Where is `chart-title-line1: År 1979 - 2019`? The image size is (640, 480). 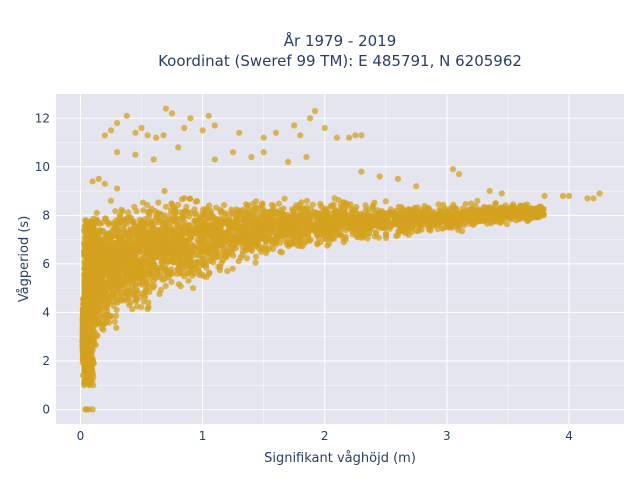 chart-title-line1: År 1979 - 2019 is located at coordinates (340, 40).